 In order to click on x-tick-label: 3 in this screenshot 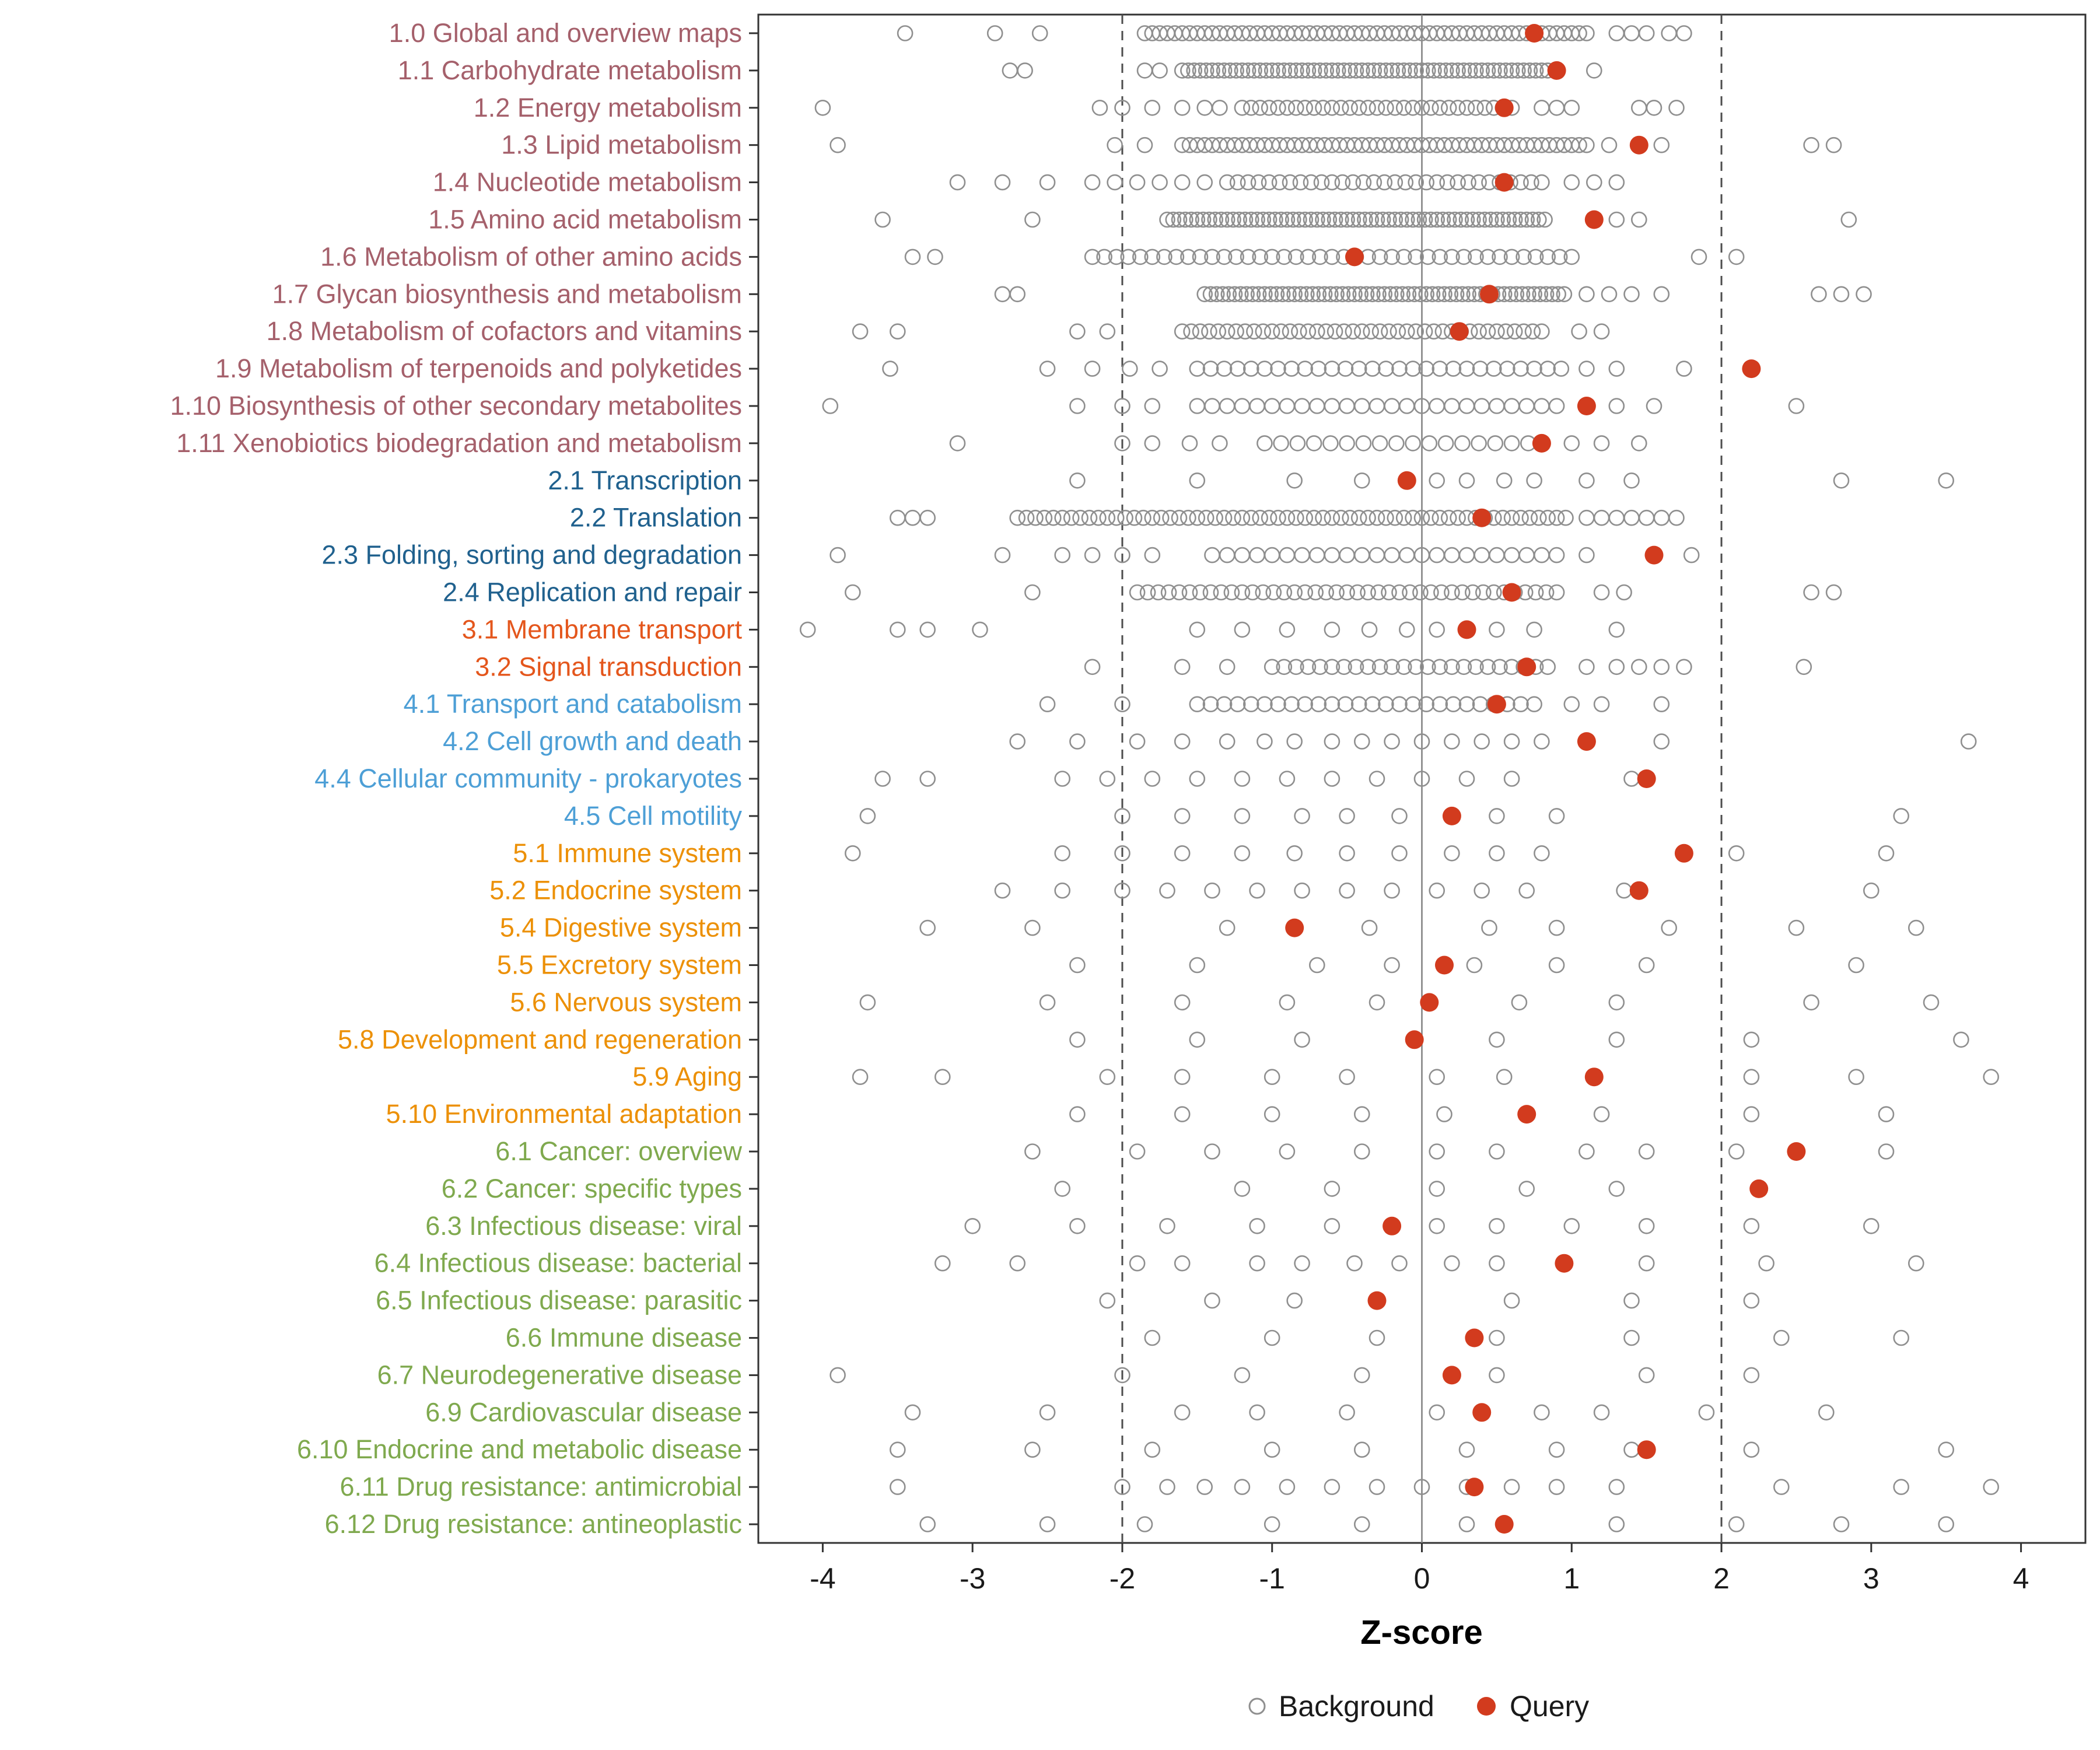, I will do `click(1871, 1578)`.